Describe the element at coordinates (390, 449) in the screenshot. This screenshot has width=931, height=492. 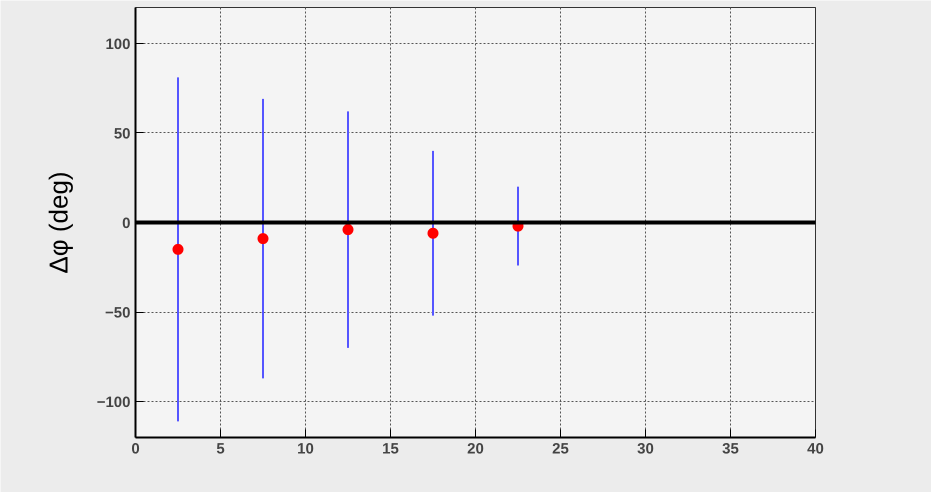
I see `x-tick-label: 15` at that location.